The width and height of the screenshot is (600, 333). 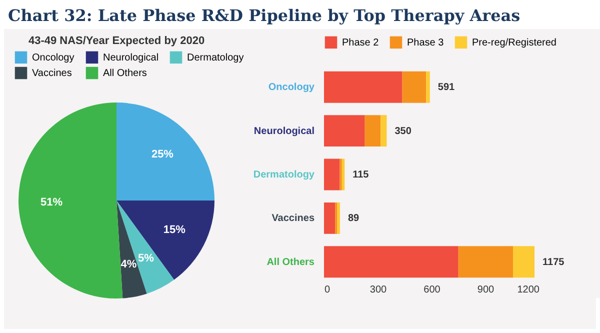 I want to click on legend-label: Dermatology, so click(x=215, y=58).